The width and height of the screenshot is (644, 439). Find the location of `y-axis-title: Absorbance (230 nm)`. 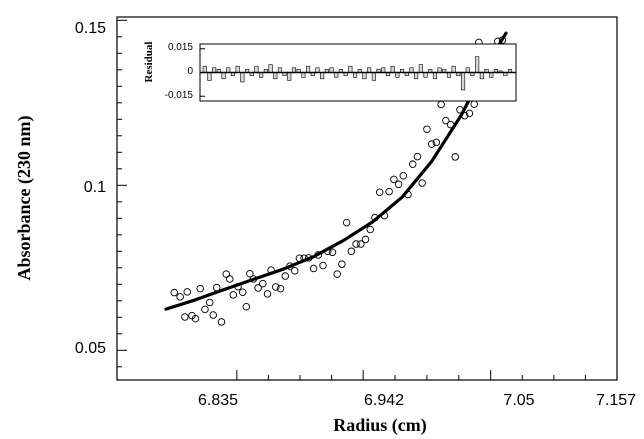

y-axis-title: Absorbance (230 nm) is located at coordinates (24, 197).